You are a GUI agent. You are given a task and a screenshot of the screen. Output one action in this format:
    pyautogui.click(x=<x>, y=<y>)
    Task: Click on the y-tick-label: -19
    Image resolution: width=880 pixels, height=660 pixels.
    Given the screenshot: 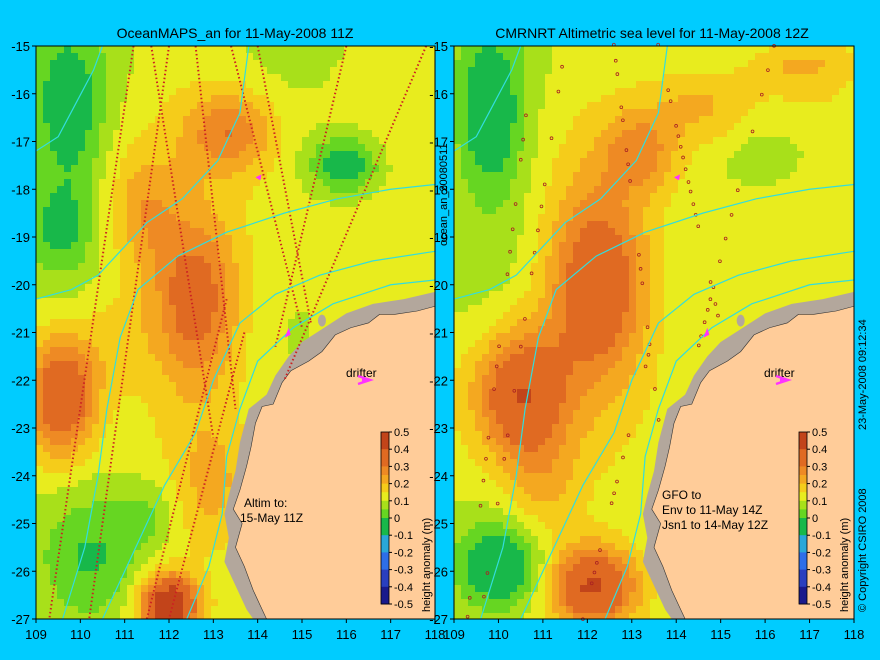 What is the action you would take?
    pyautogui.click(x=438, y=237)
    